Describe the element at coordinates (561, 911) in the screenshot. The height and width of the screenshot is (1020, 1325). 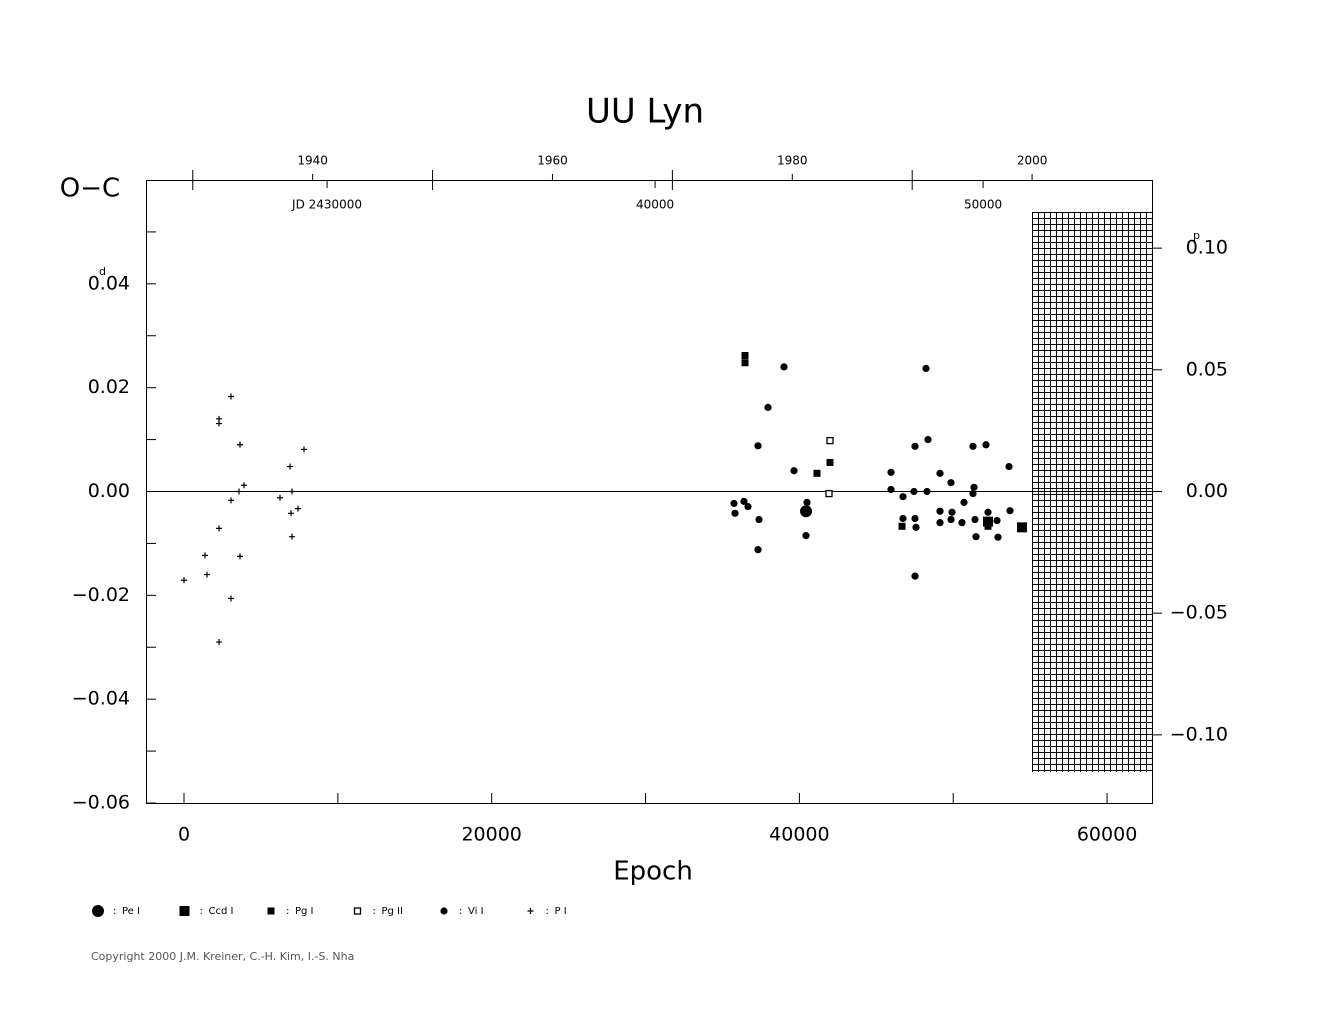
I see `legend-label: P I` at that location.